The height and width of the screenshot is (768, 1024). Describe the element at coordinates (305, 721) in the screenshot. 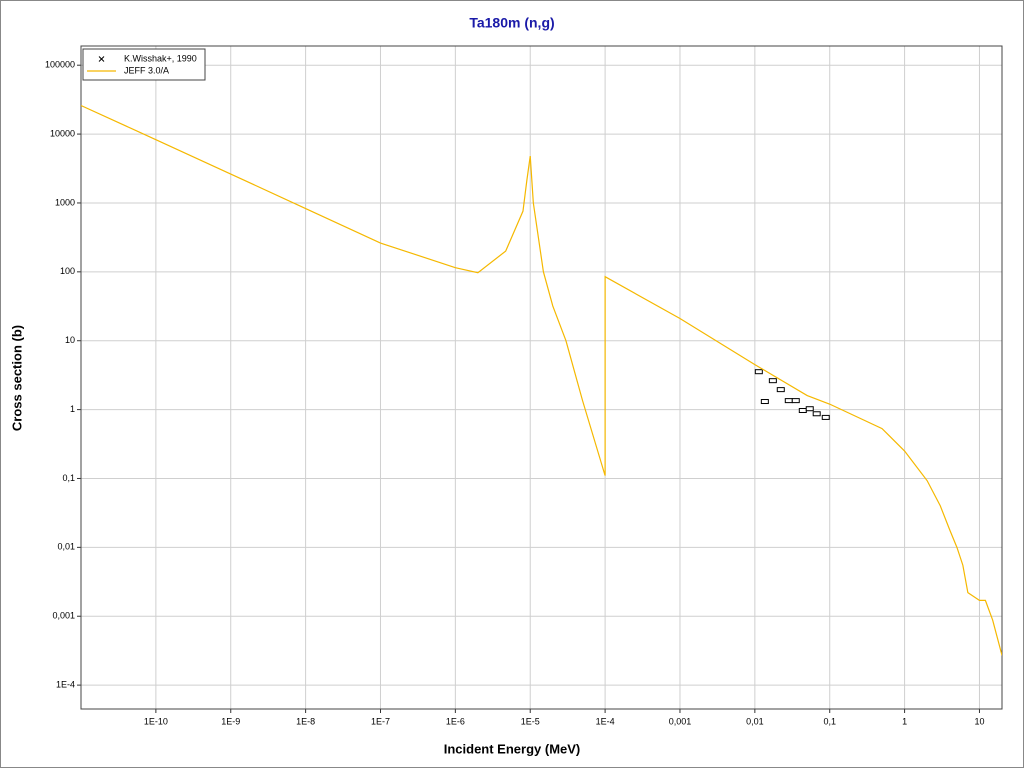

I see `x-tick-label: 1E-8` at that location.